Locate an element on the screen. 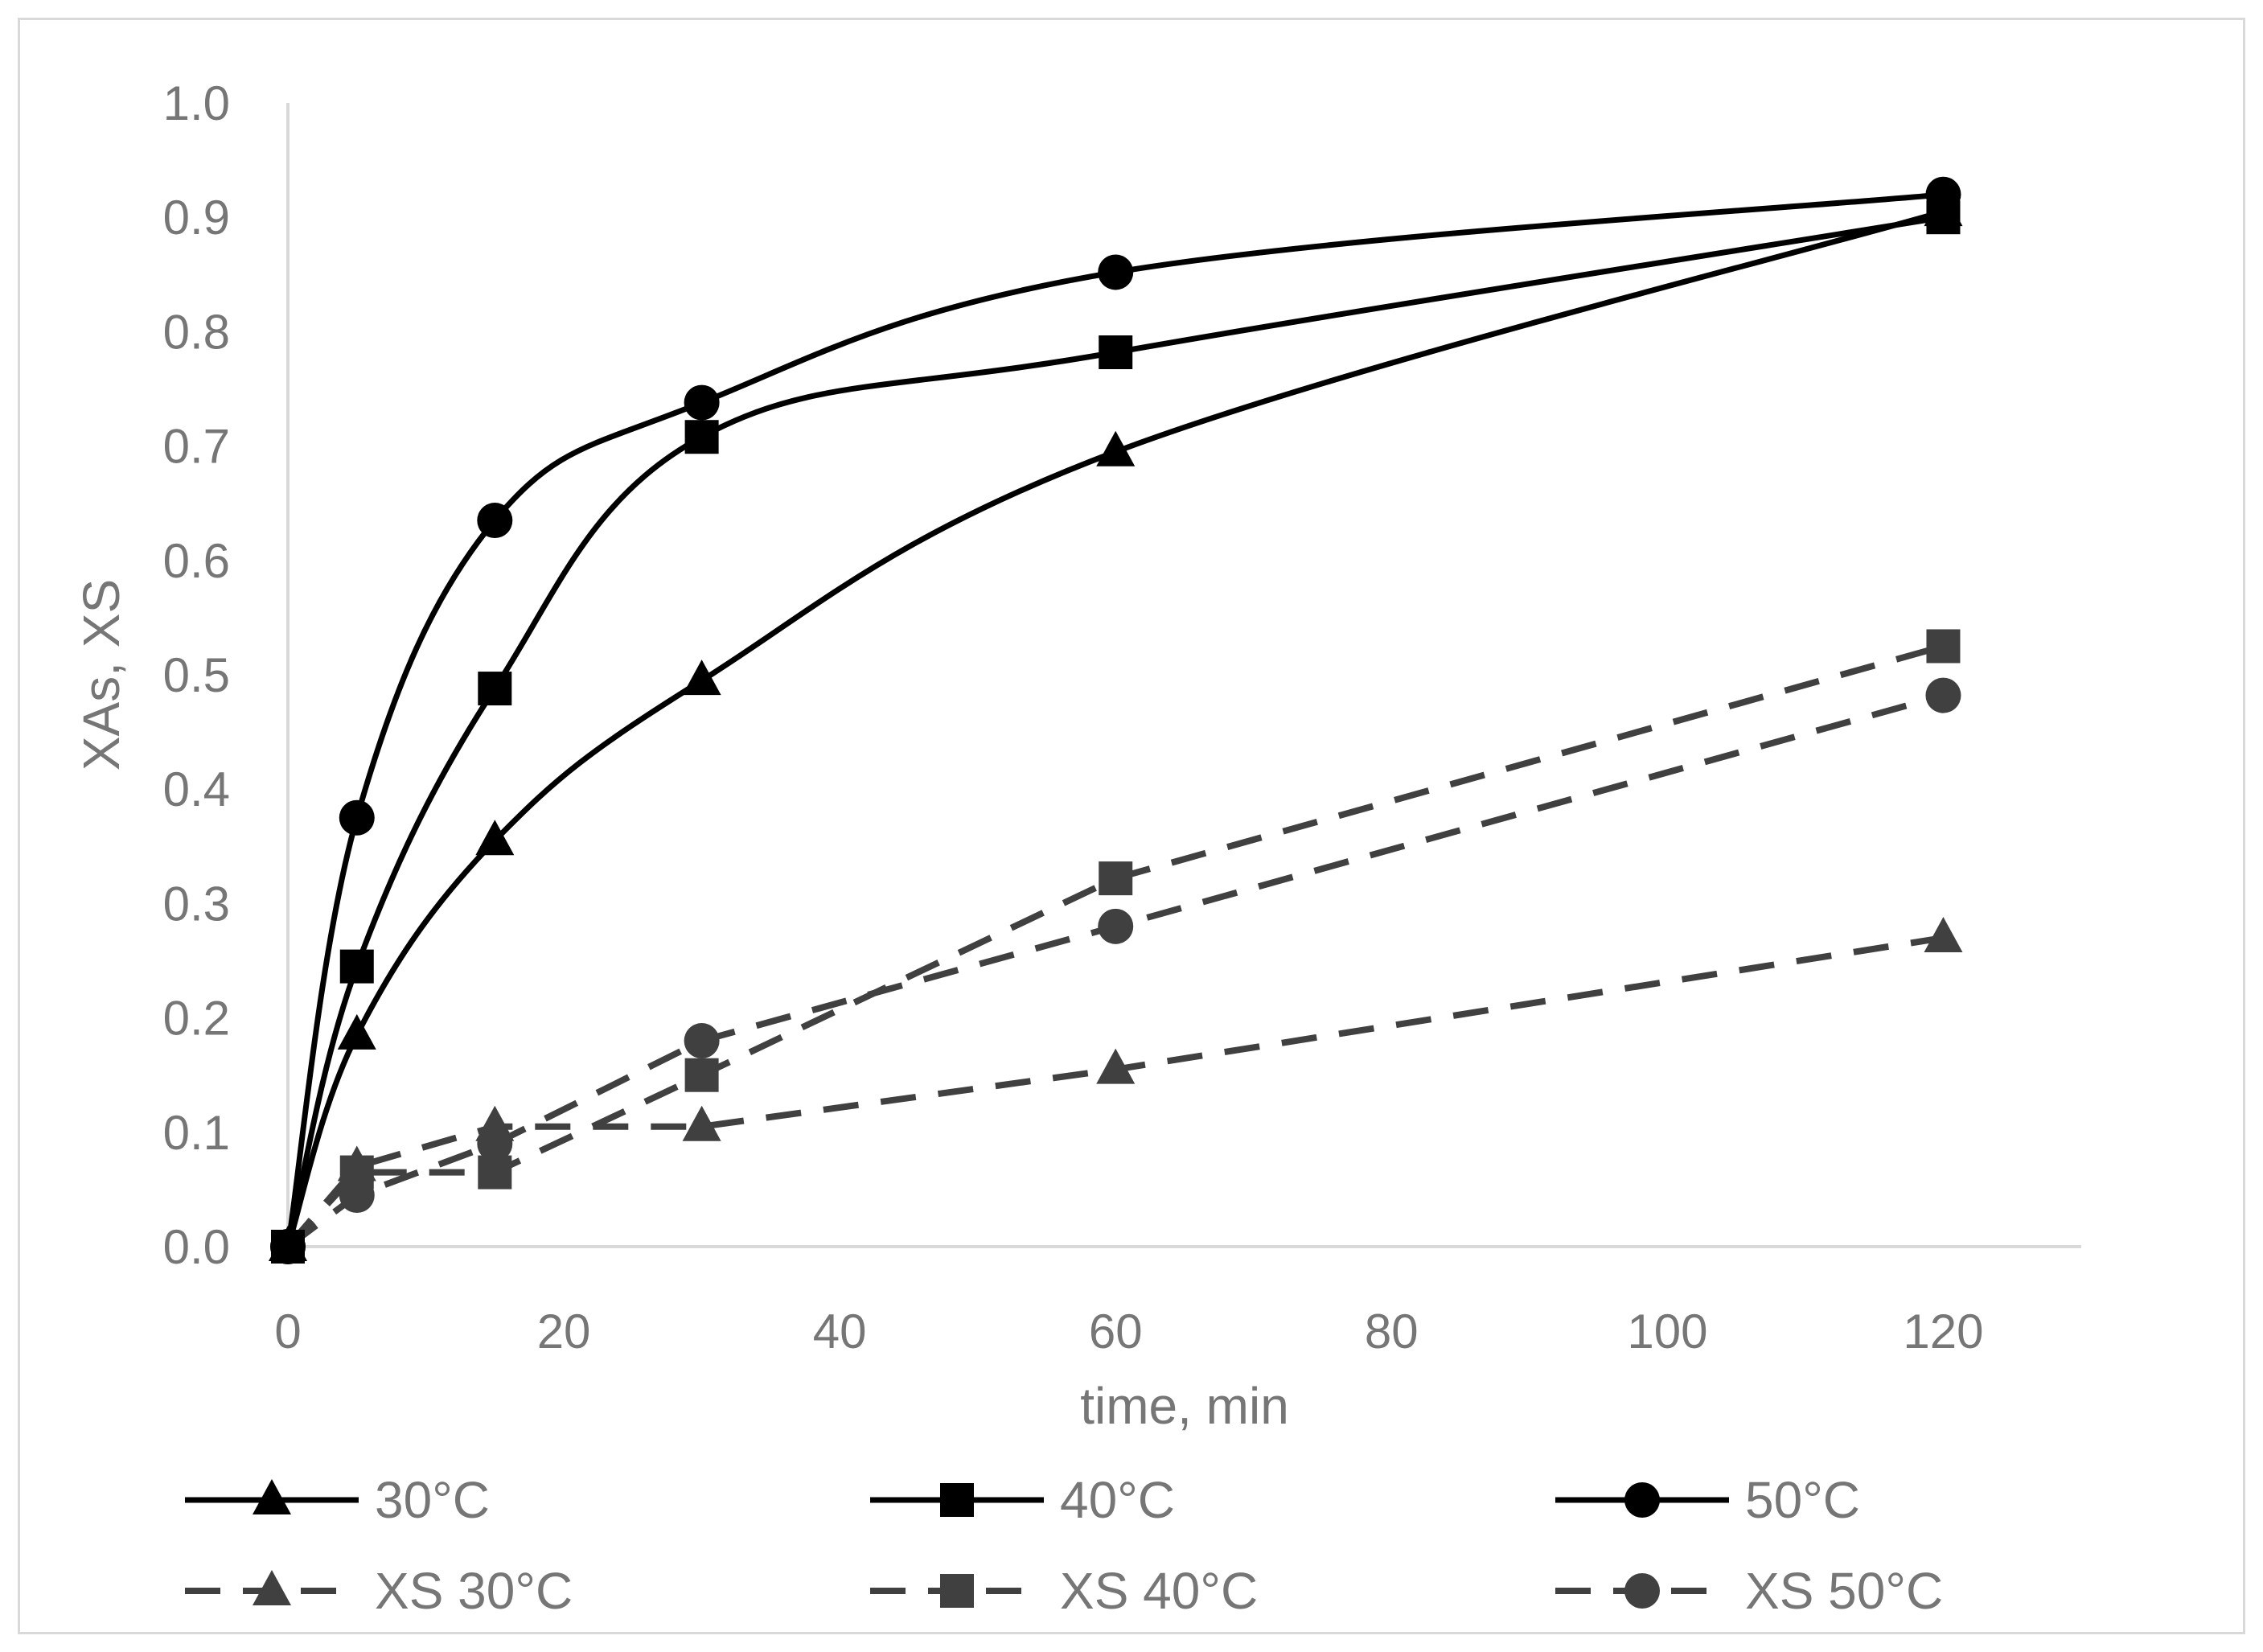 The height and width of the screenshot is (1652, 2263). series-line is located at coordinates (1115, 1092).